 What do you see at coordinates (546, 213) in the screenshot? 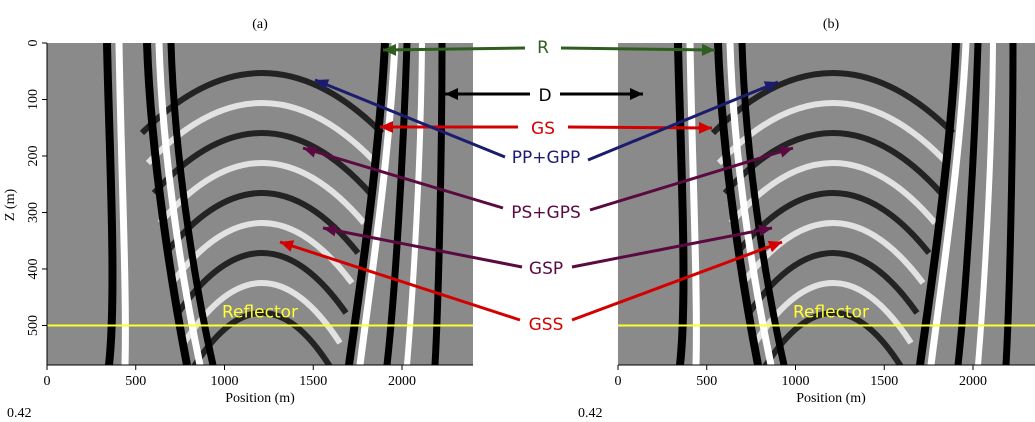
I see `annotation-label: PS+GPS` at bounding box center [546, 213].